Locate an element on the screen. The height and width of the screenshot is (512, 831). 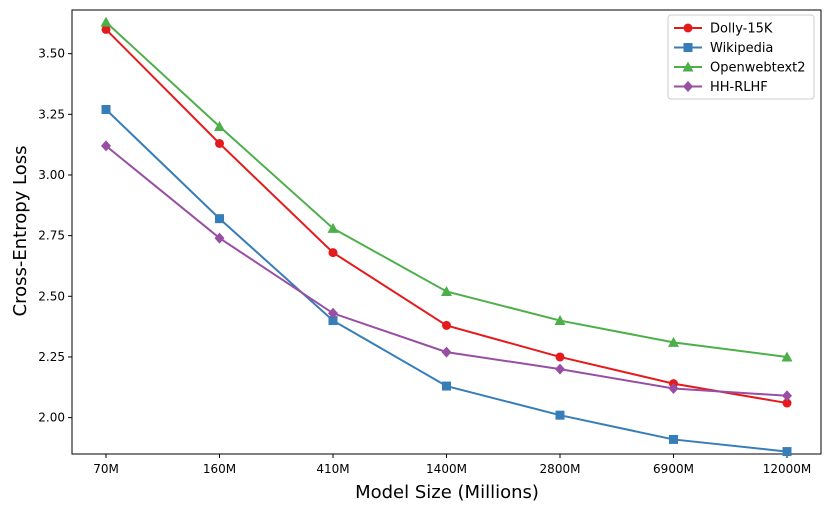
y-tick-label: 2.75 is located at coordinates (51, 236).